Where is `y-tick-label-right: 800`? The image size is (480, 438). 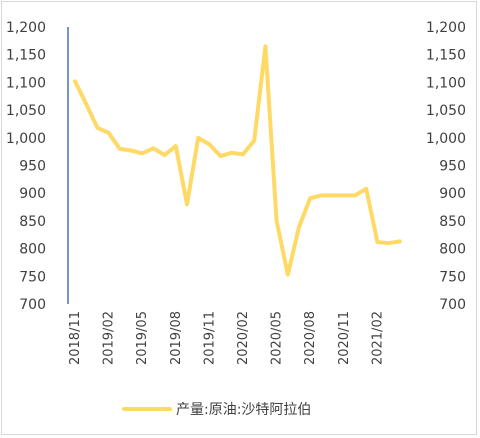 y-tick-label-right: 800 is located at coordinates (452, 250).